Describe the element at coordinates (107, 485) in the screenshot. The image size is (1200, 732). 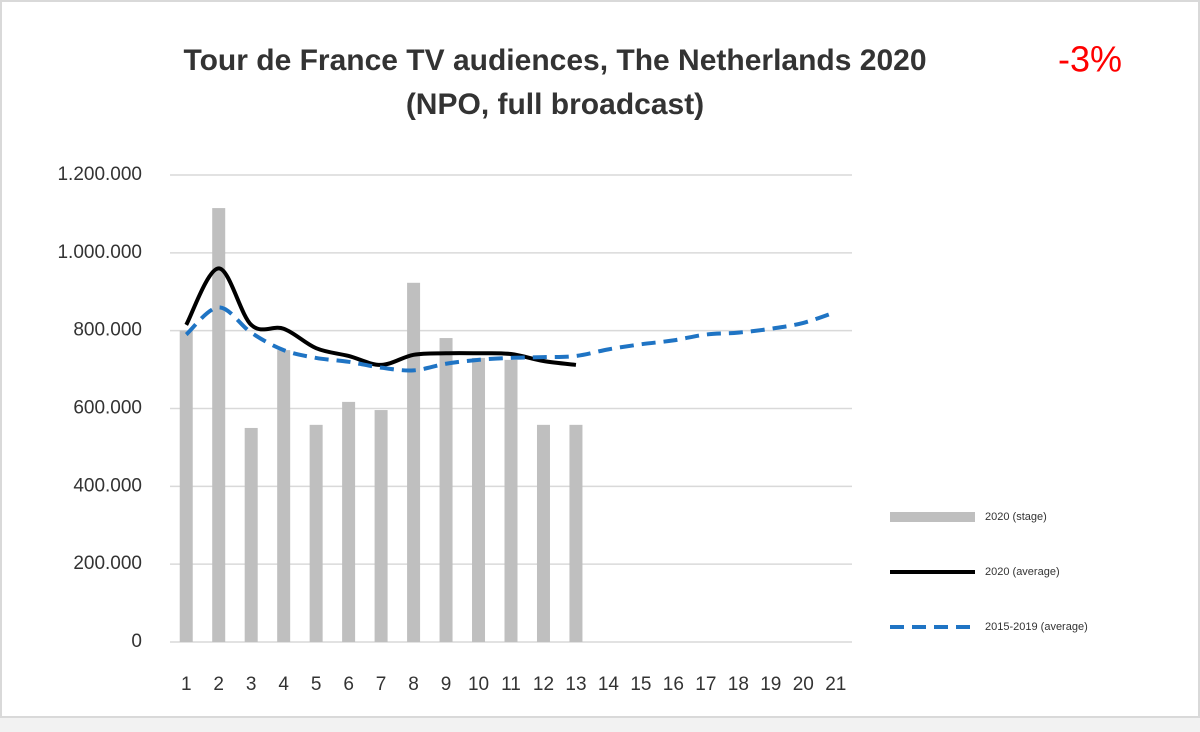
I see `y-tick-label: 400.000` at that location.